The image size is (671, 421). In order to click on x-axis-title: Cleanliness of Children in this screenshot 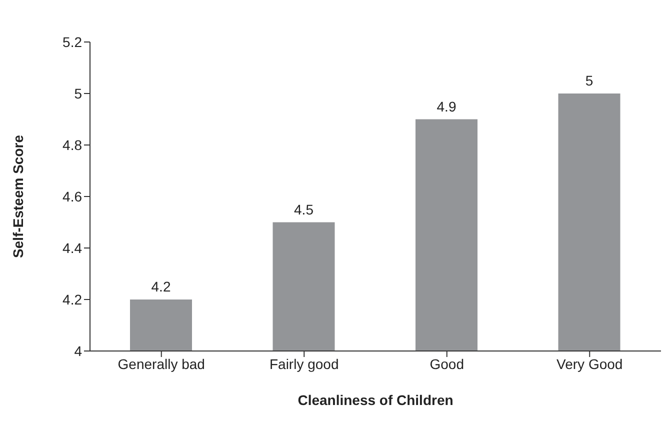, I will do `click(376, 400)`.